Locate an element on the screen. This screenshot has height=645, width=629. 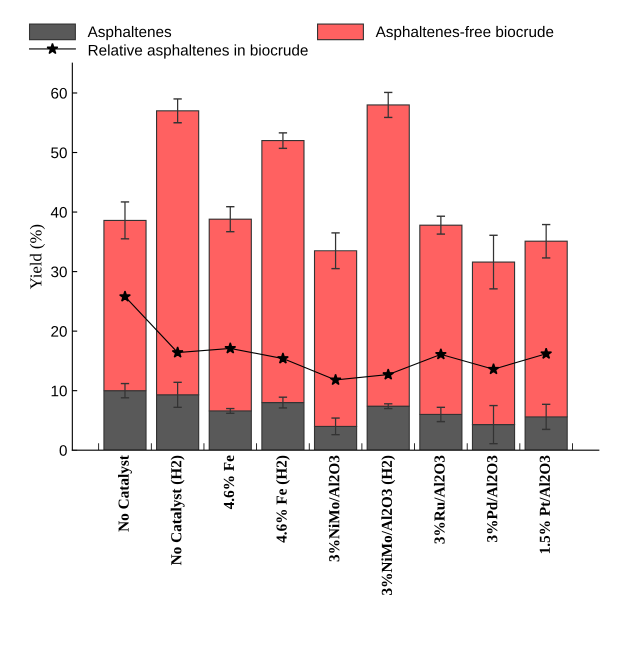
y-axis-title: Yield (%) is located at coordinates (37, 257).